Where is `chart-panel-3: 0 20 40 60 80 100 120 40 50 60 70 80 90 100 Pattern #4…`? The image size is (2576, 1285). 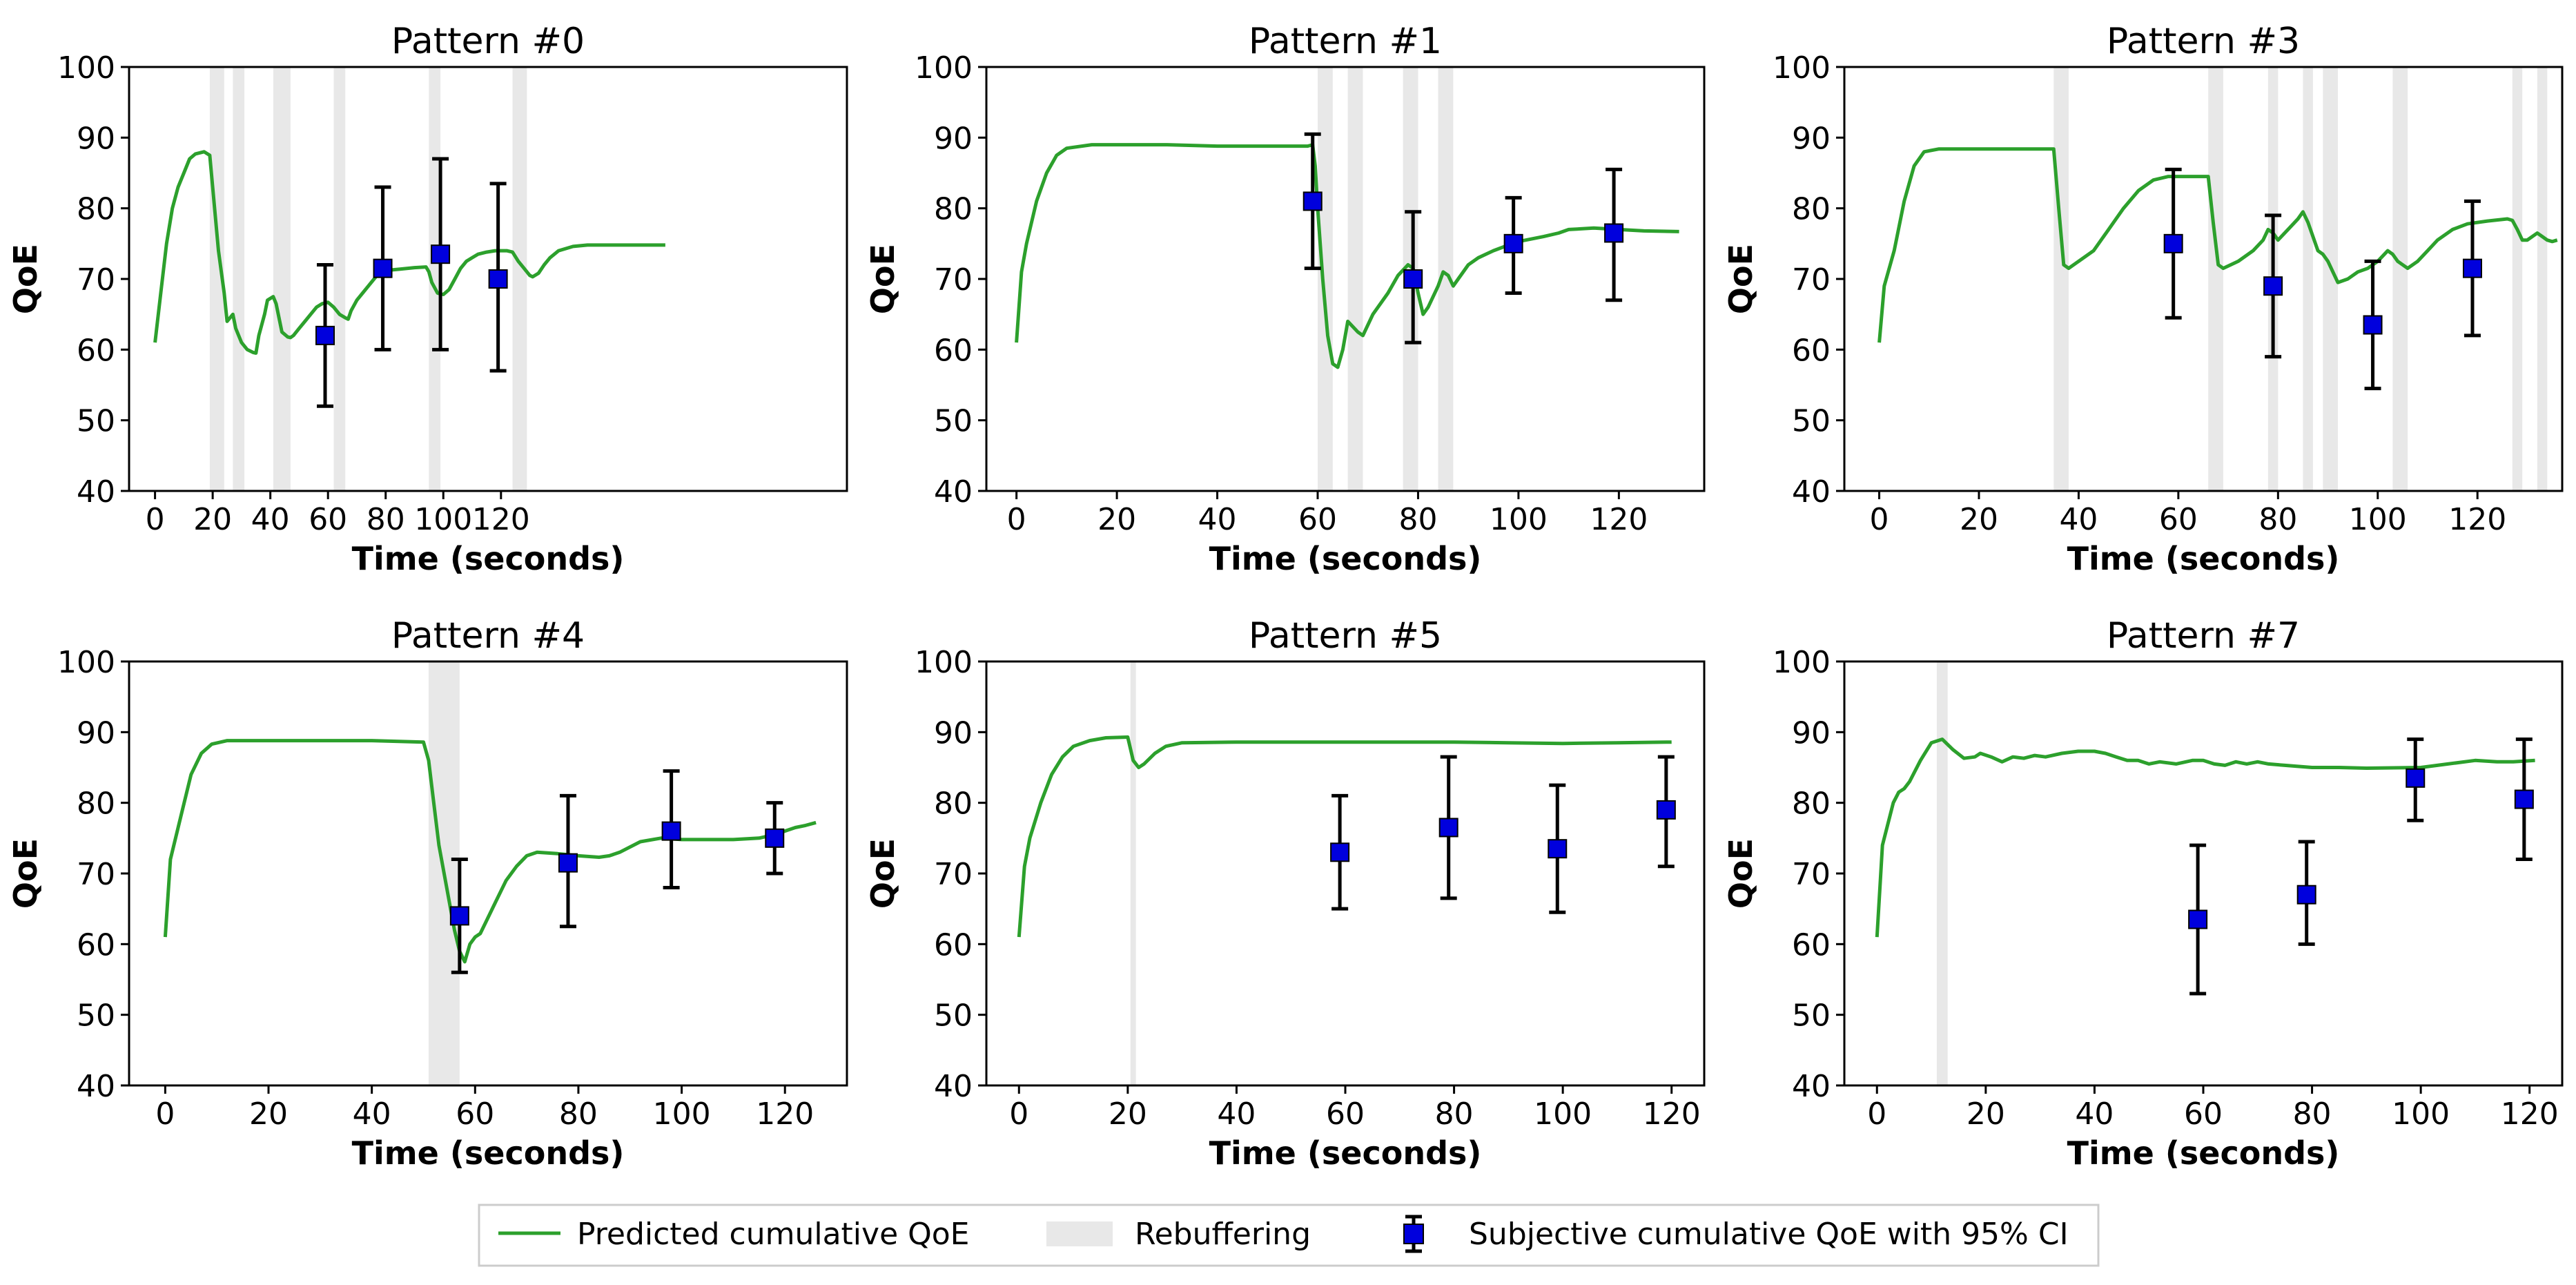
chart-panel-3: 0 20 40 60 80 100 120 40 50 60 70 80 90 100 Pattern #4… is located at coordinates (427, 894).